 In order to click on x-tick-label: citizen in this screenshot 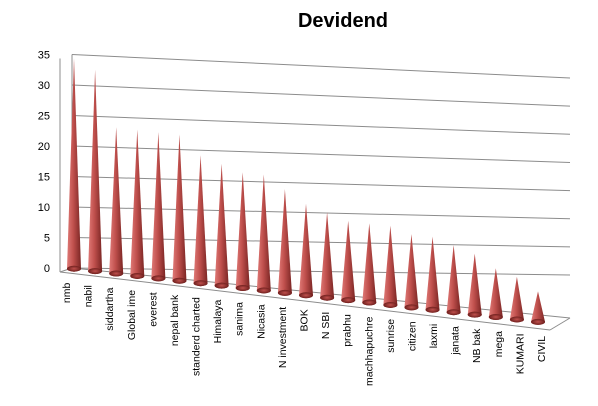, I will do `click(412, 336)`.